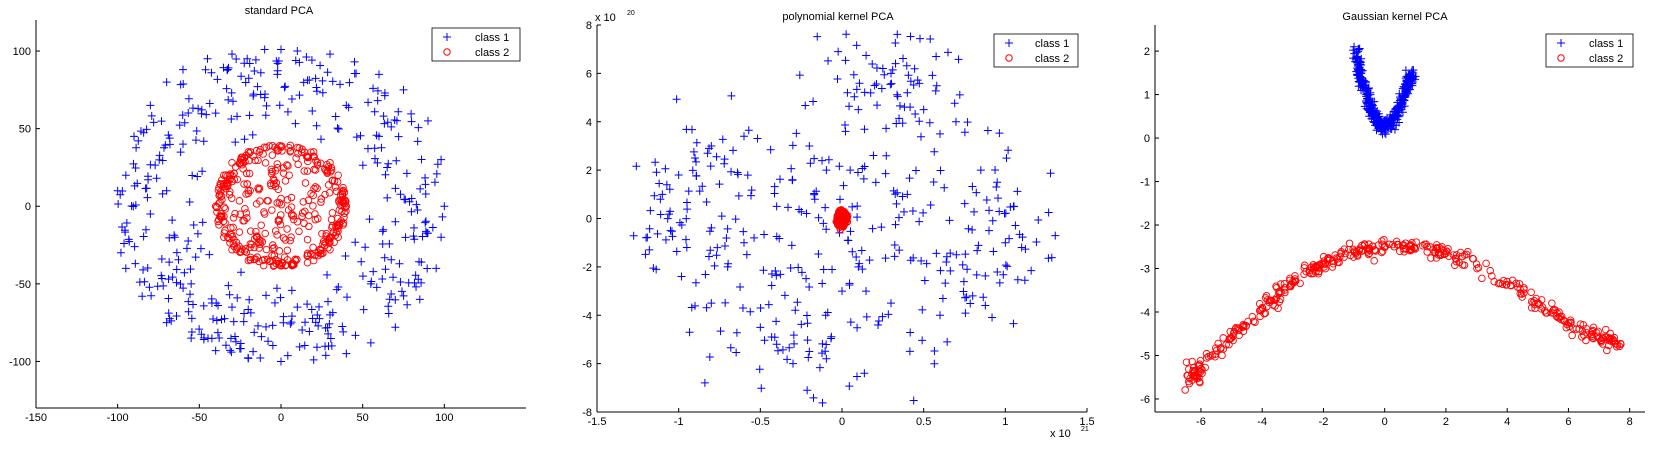  Describe the element at coordinates (279, 11) in the screenshot. I see `title: standard PCA` at that location.